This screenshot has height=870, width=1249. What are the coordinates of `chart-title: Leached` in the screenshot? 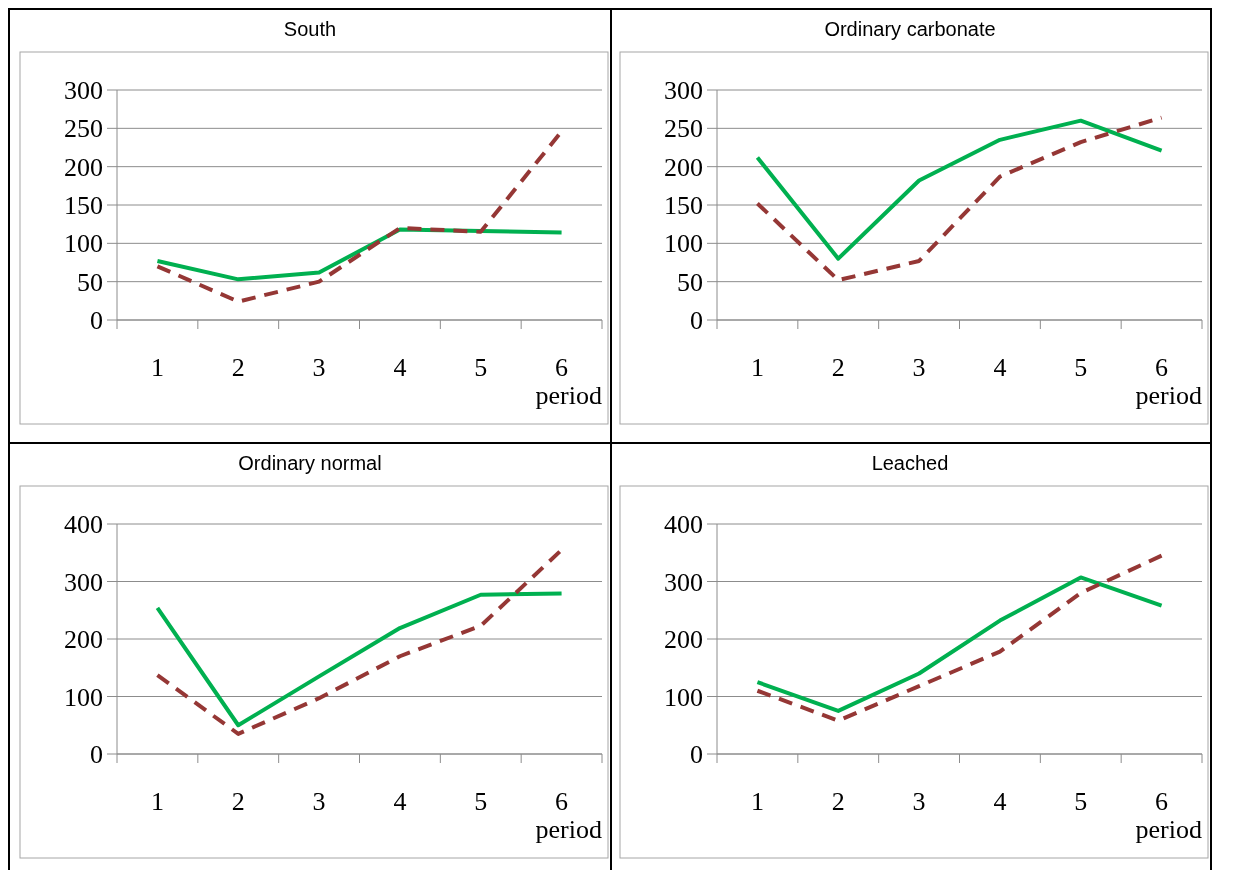 It's located at (910, 463).